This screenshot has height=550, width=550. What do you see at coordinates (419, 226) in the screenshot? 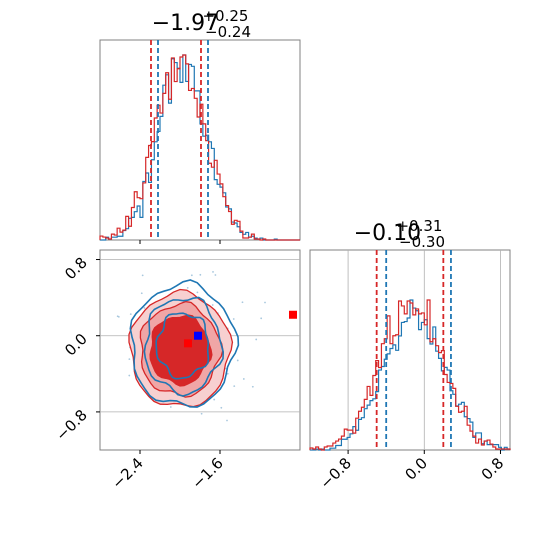
I see `title-plus-p2: +0.31` at bounding box center [419, 226].